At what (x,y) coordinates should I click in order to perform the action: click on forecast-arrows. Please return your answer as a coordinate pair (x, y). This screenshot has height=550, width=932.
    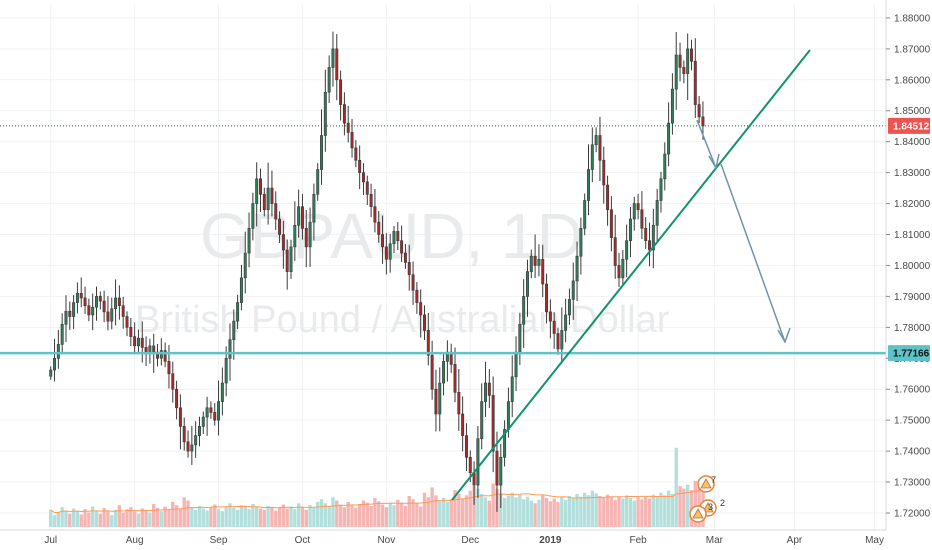
    Looking at the image, I should click on (743, 231).